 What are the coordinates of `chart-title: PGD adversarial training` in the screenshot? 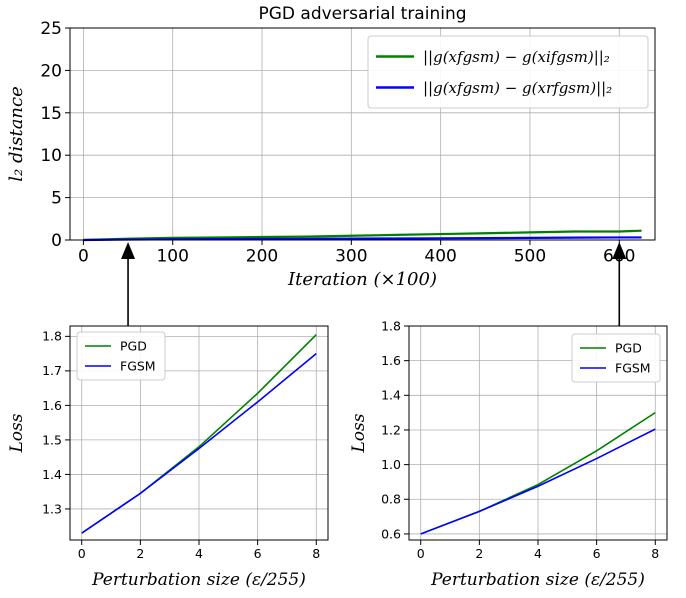 It's located at (362, 14).